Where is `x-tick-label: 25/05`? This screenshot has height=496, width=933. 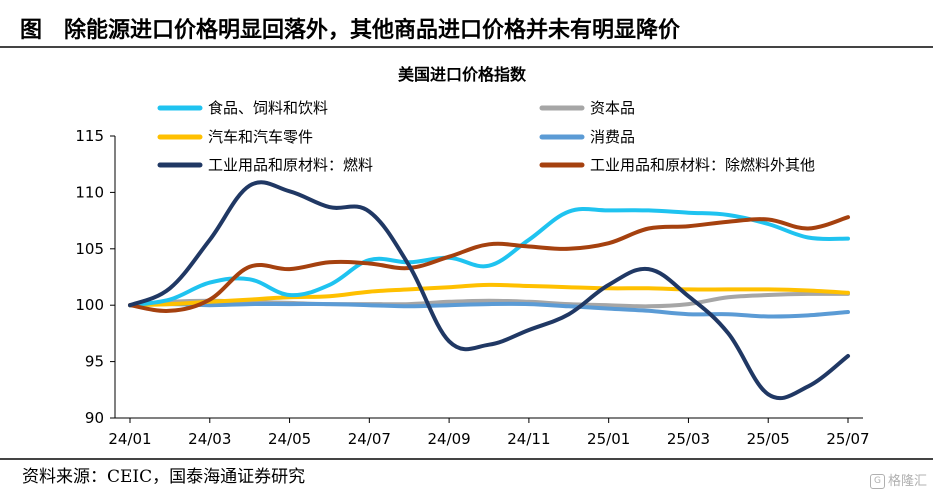
x-tick-label: 25/05 is located at coordinates (768, 439).